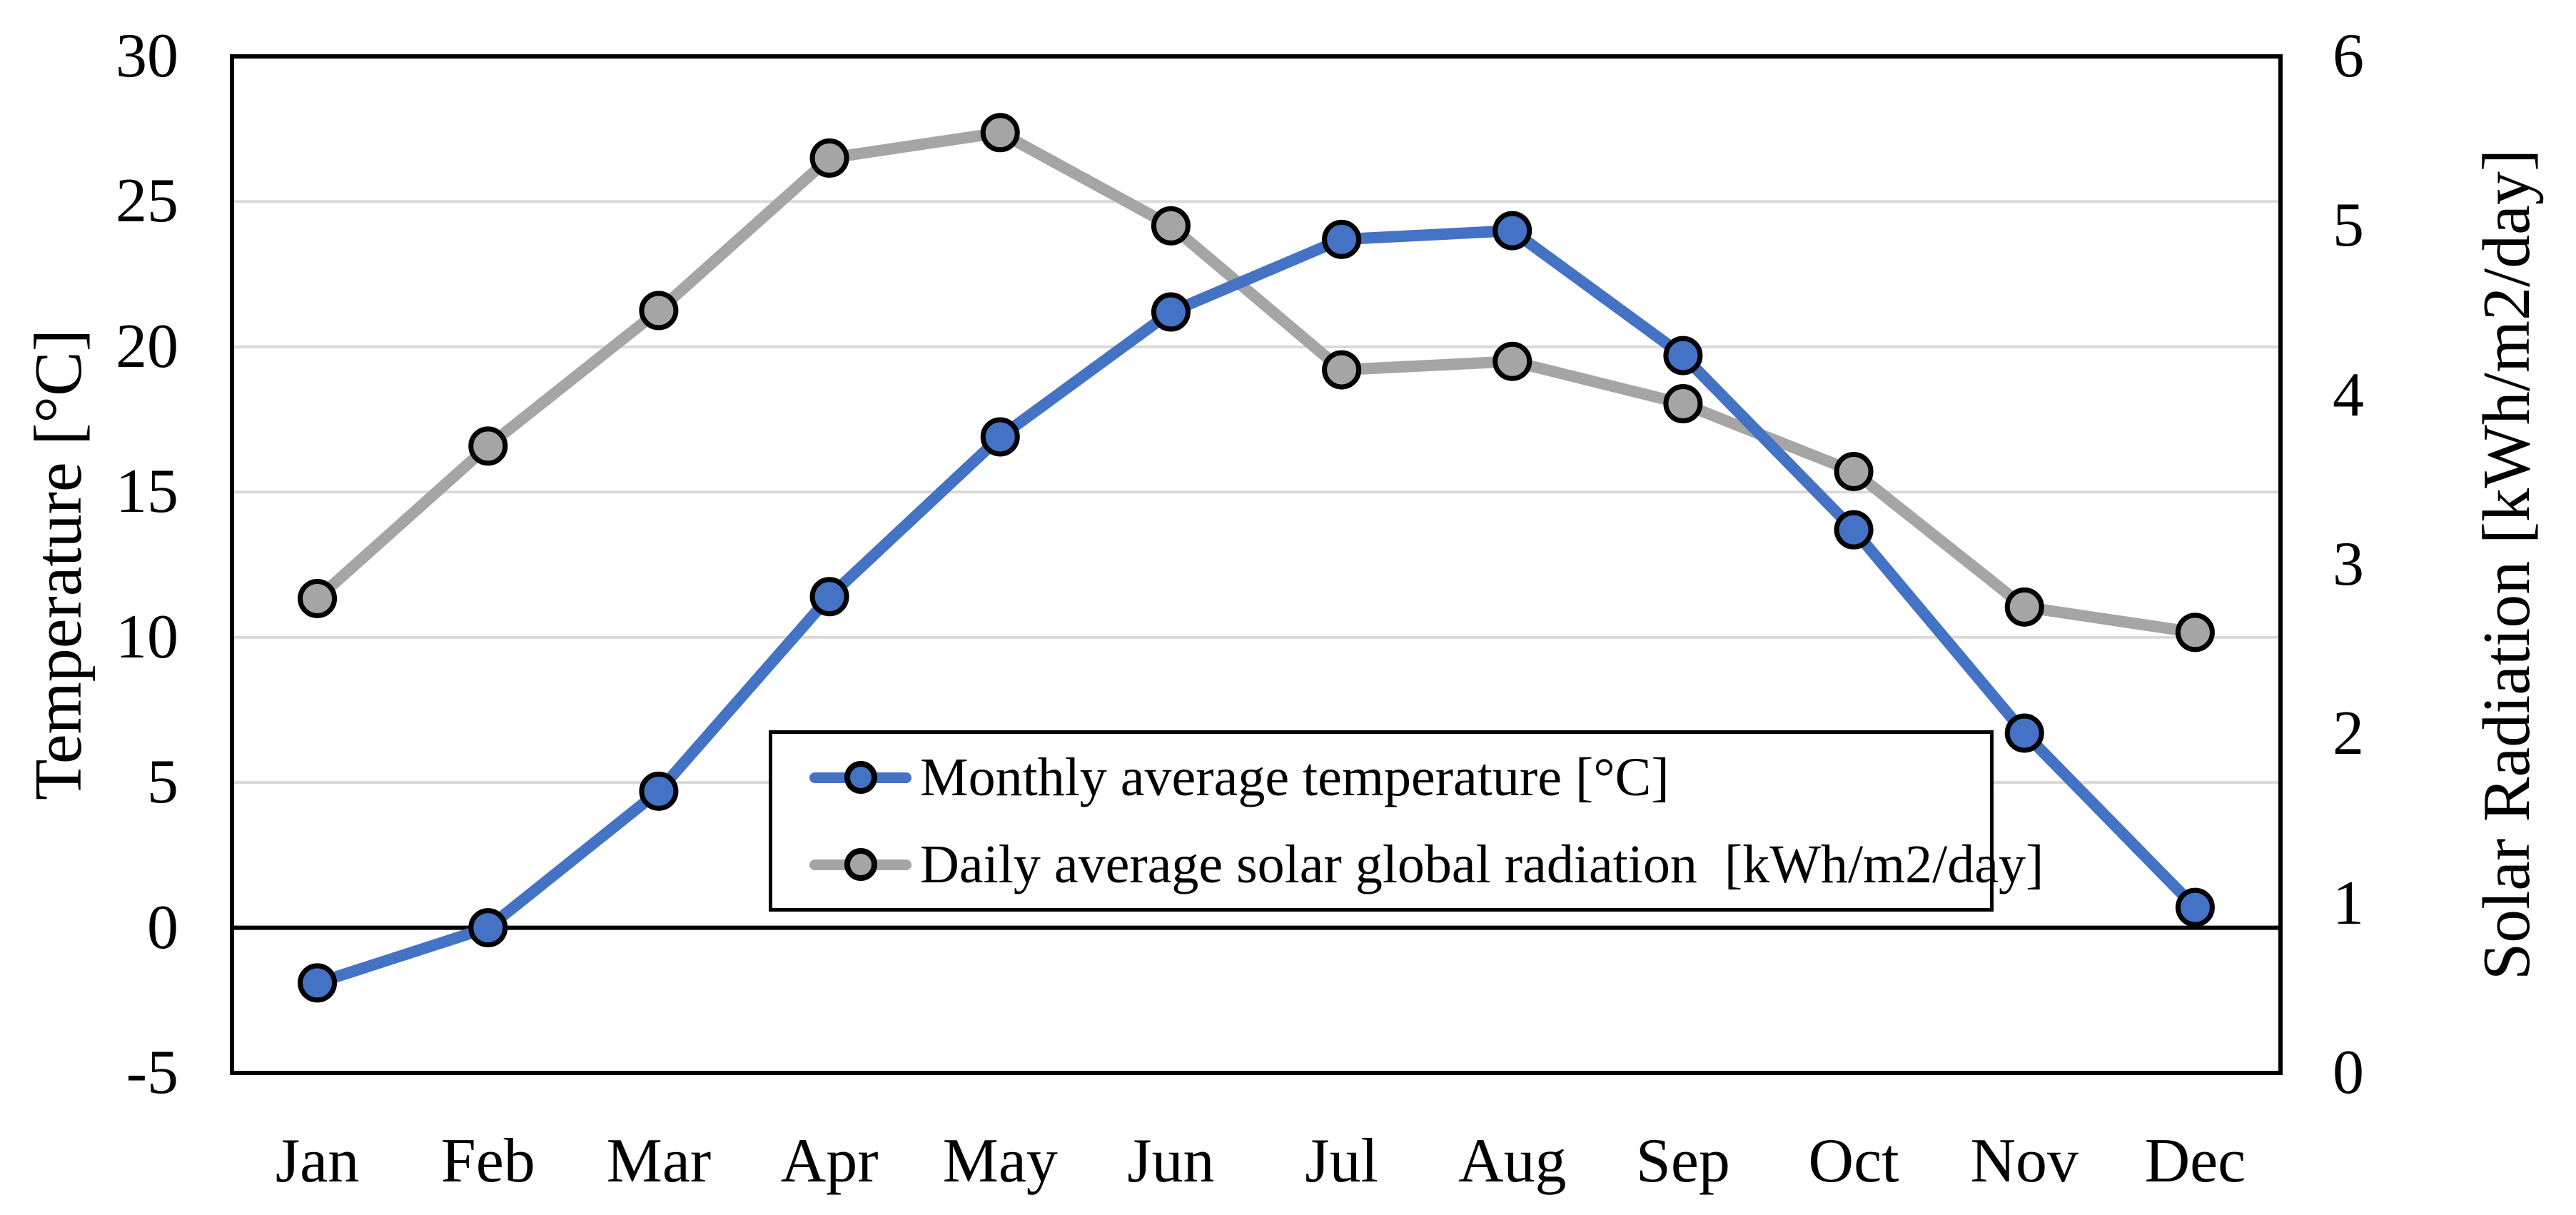 Image resolution: width=2576 pixels, height=1215 pixels. Describe the element at coordinates (1682, 1161) in the screenshot. I see `month-label-Sep: Sep` at that location.